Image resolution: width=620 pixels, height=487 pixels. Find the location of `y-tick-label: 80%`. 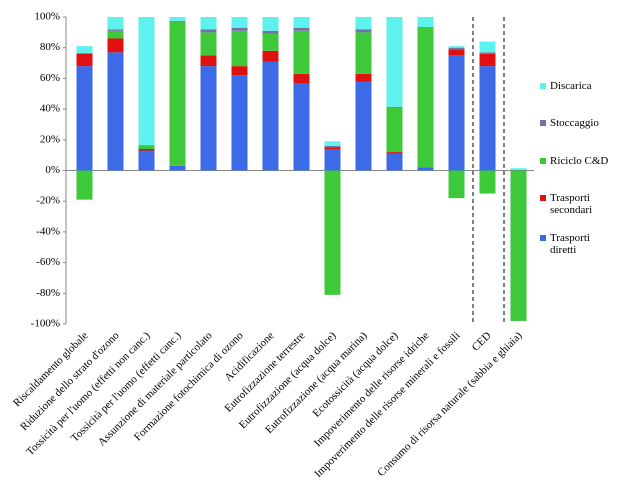

y-tick-label: 80% is located at coordinates (50, 47).